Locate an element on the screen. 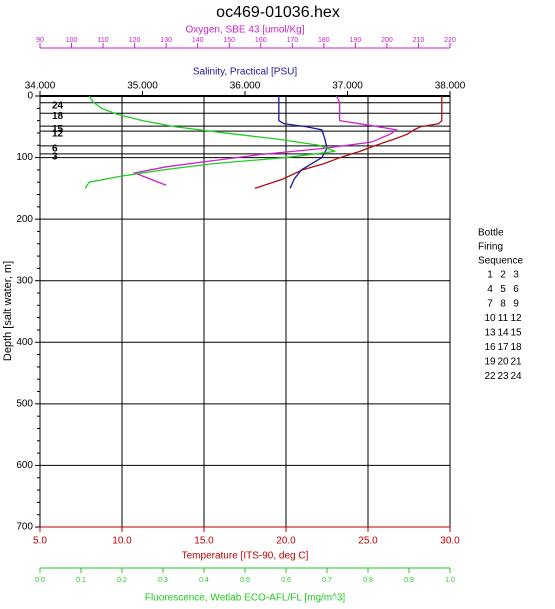  y-tick-label: 700 is located at coordinates (24, 527).